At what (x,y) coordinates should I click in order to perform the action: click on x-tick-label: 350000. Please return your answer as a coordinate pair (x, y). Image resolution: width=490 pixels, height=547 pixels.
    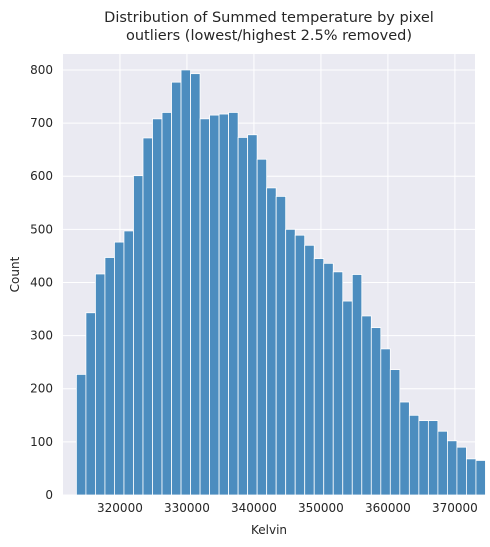
    Looking at the image, I should click on (321, 508).